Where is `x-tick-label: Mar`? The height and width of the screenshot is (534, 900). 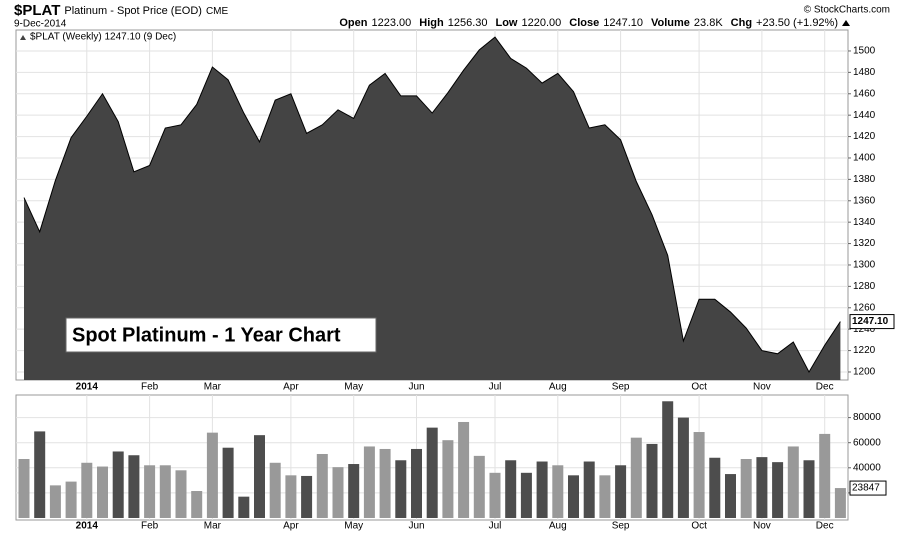
x-tick-label: Mar is located at coordinates (213, 526).